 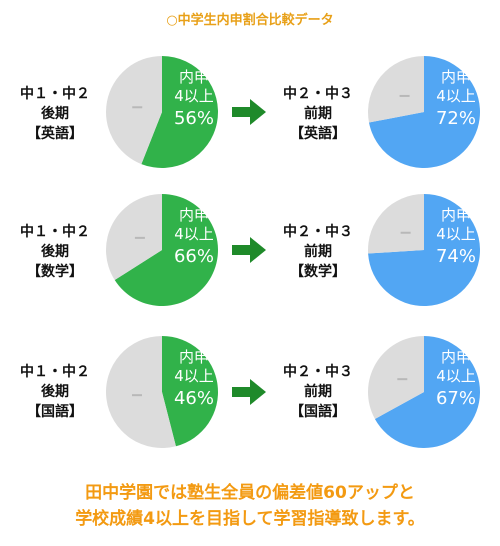 I want to click on pie-value-label: 46%, so click(x=194, y=398).